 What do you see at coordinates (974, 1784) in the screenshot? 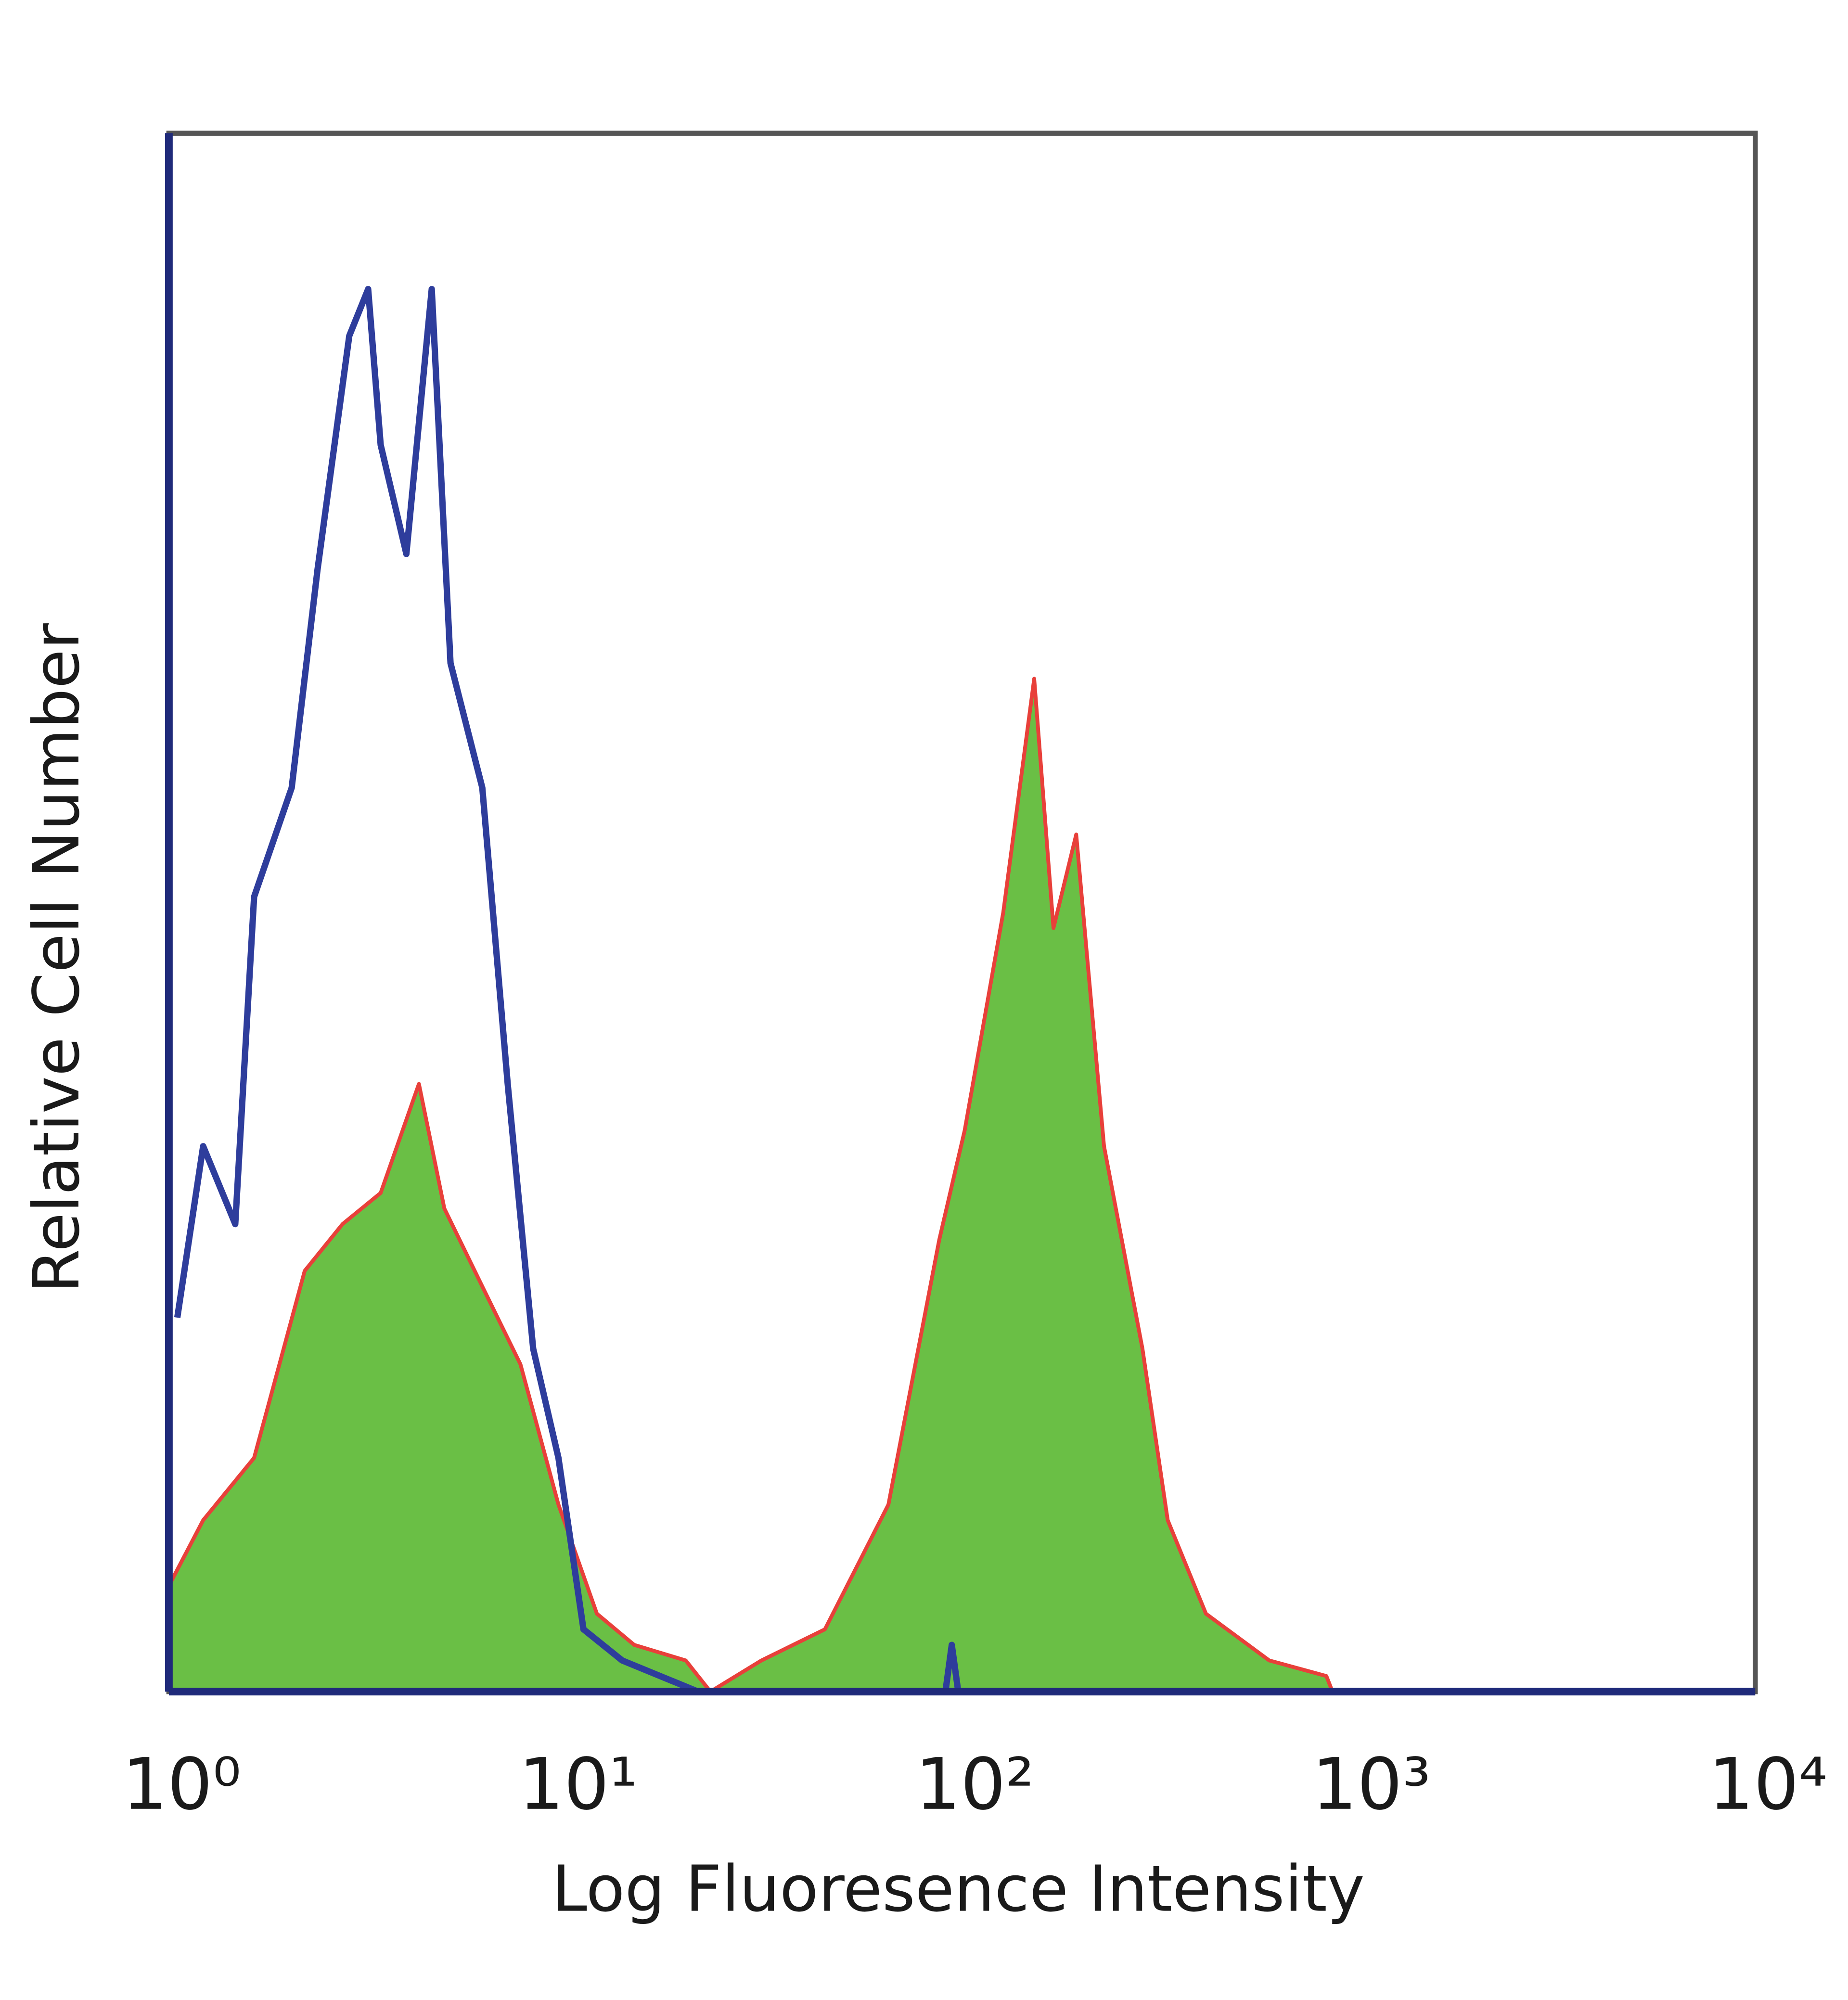
I see `x-tick-label: 10²` at bounding box center [974, 1784].